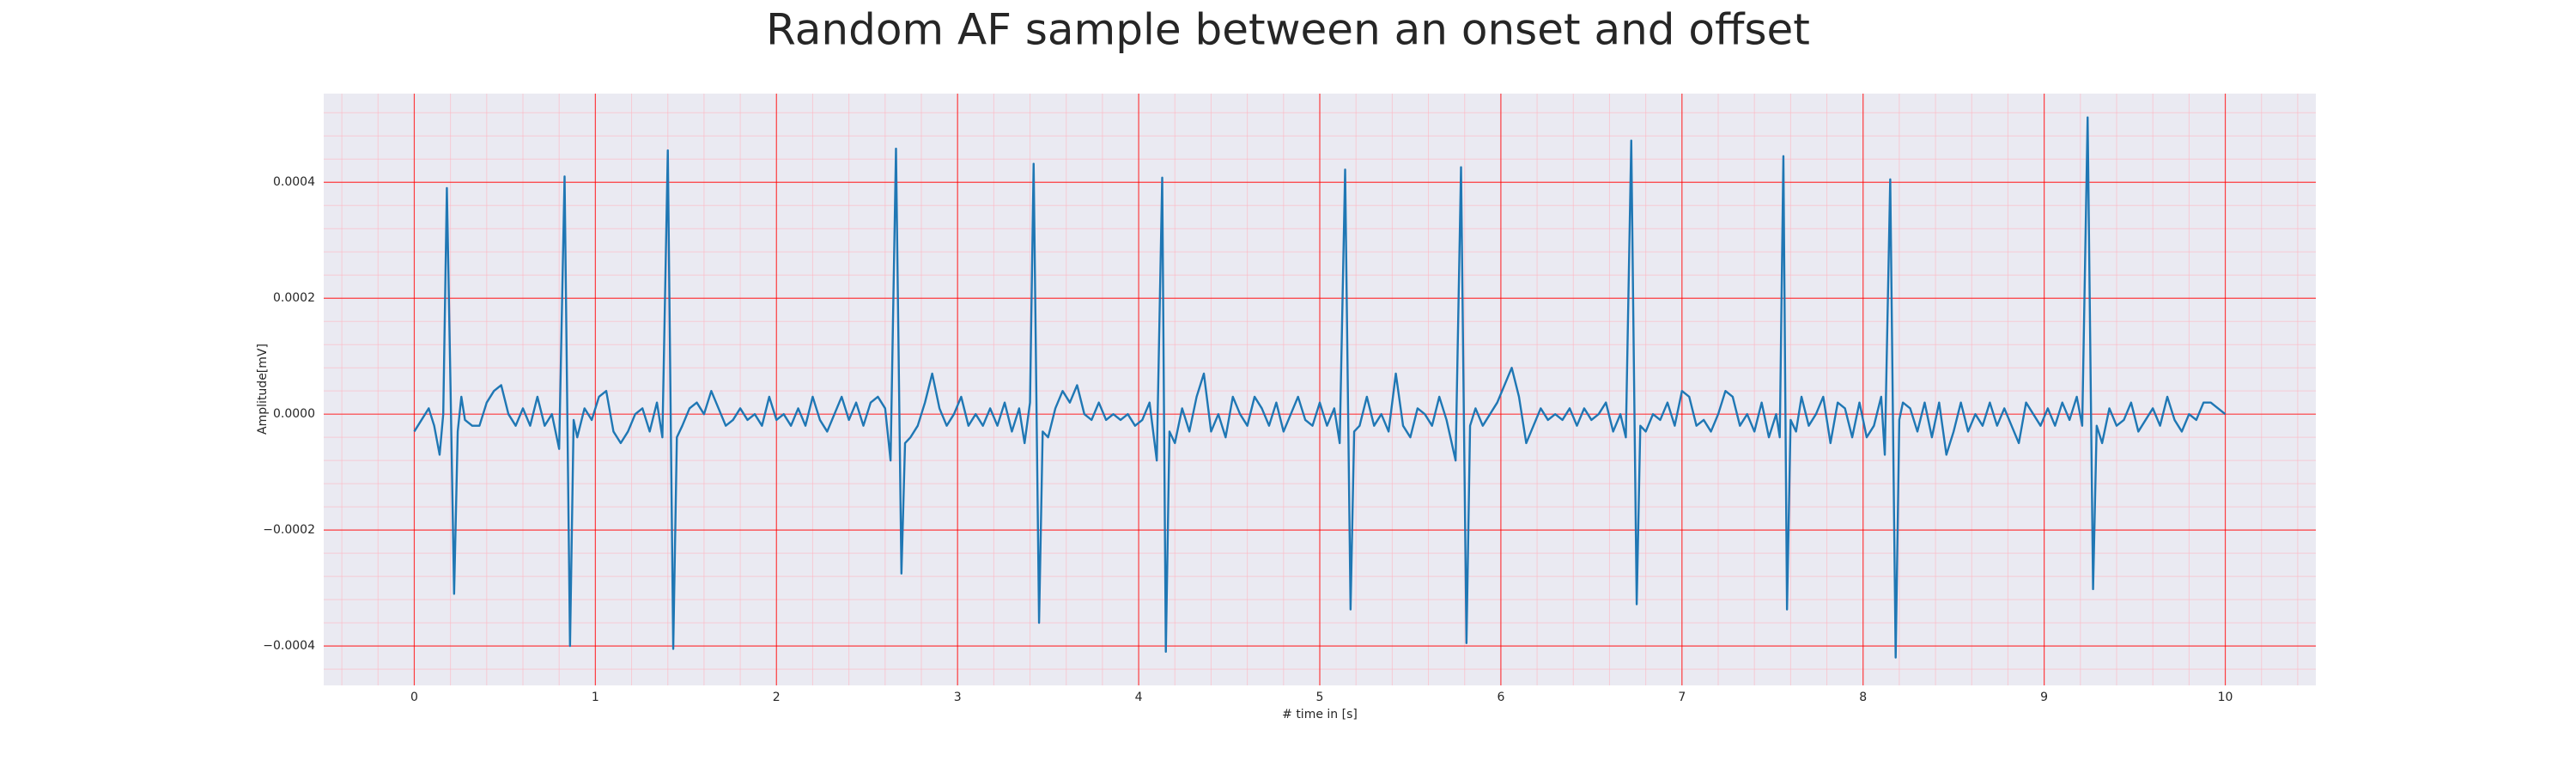  Describe the element at coordinates (777, 697) in the screenshot. I see `x-tick-label: 2` at that location.